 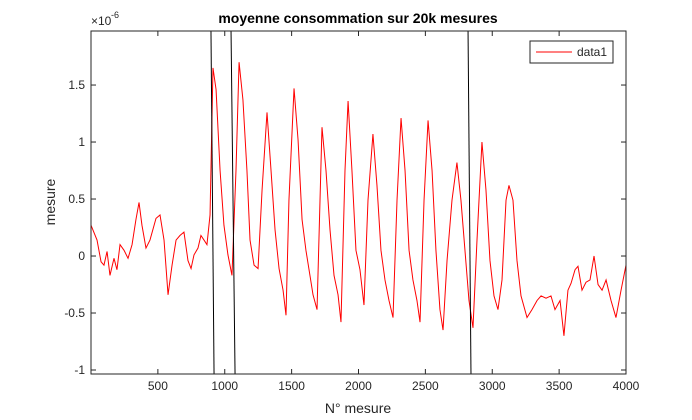 I want to click on y-tick-label: 1.5, so click(x=76, y=85).